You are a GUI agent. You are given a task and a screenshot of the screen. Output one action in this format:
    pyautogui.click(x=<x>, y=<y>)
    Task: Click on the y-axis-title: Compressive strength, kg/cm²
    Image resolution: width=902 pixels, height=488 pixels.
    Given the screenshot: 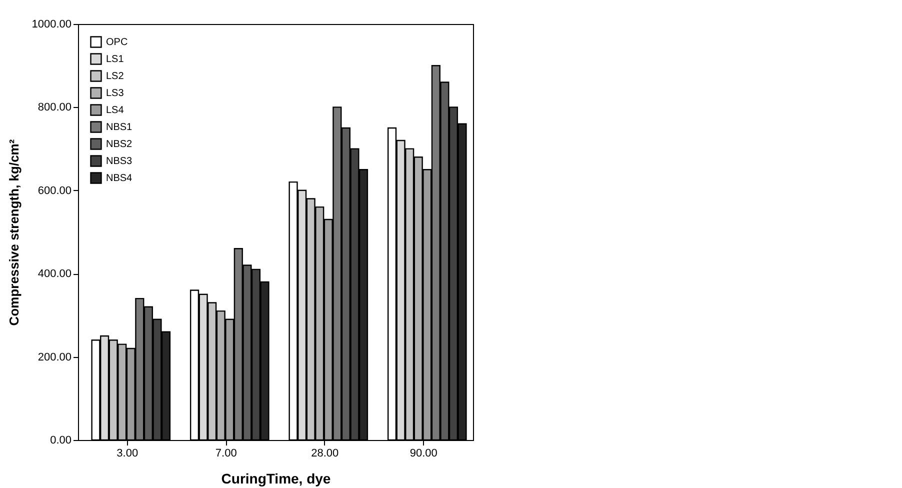 What is the action you would take?
    pyautogui.click(x=14, y=232)
    